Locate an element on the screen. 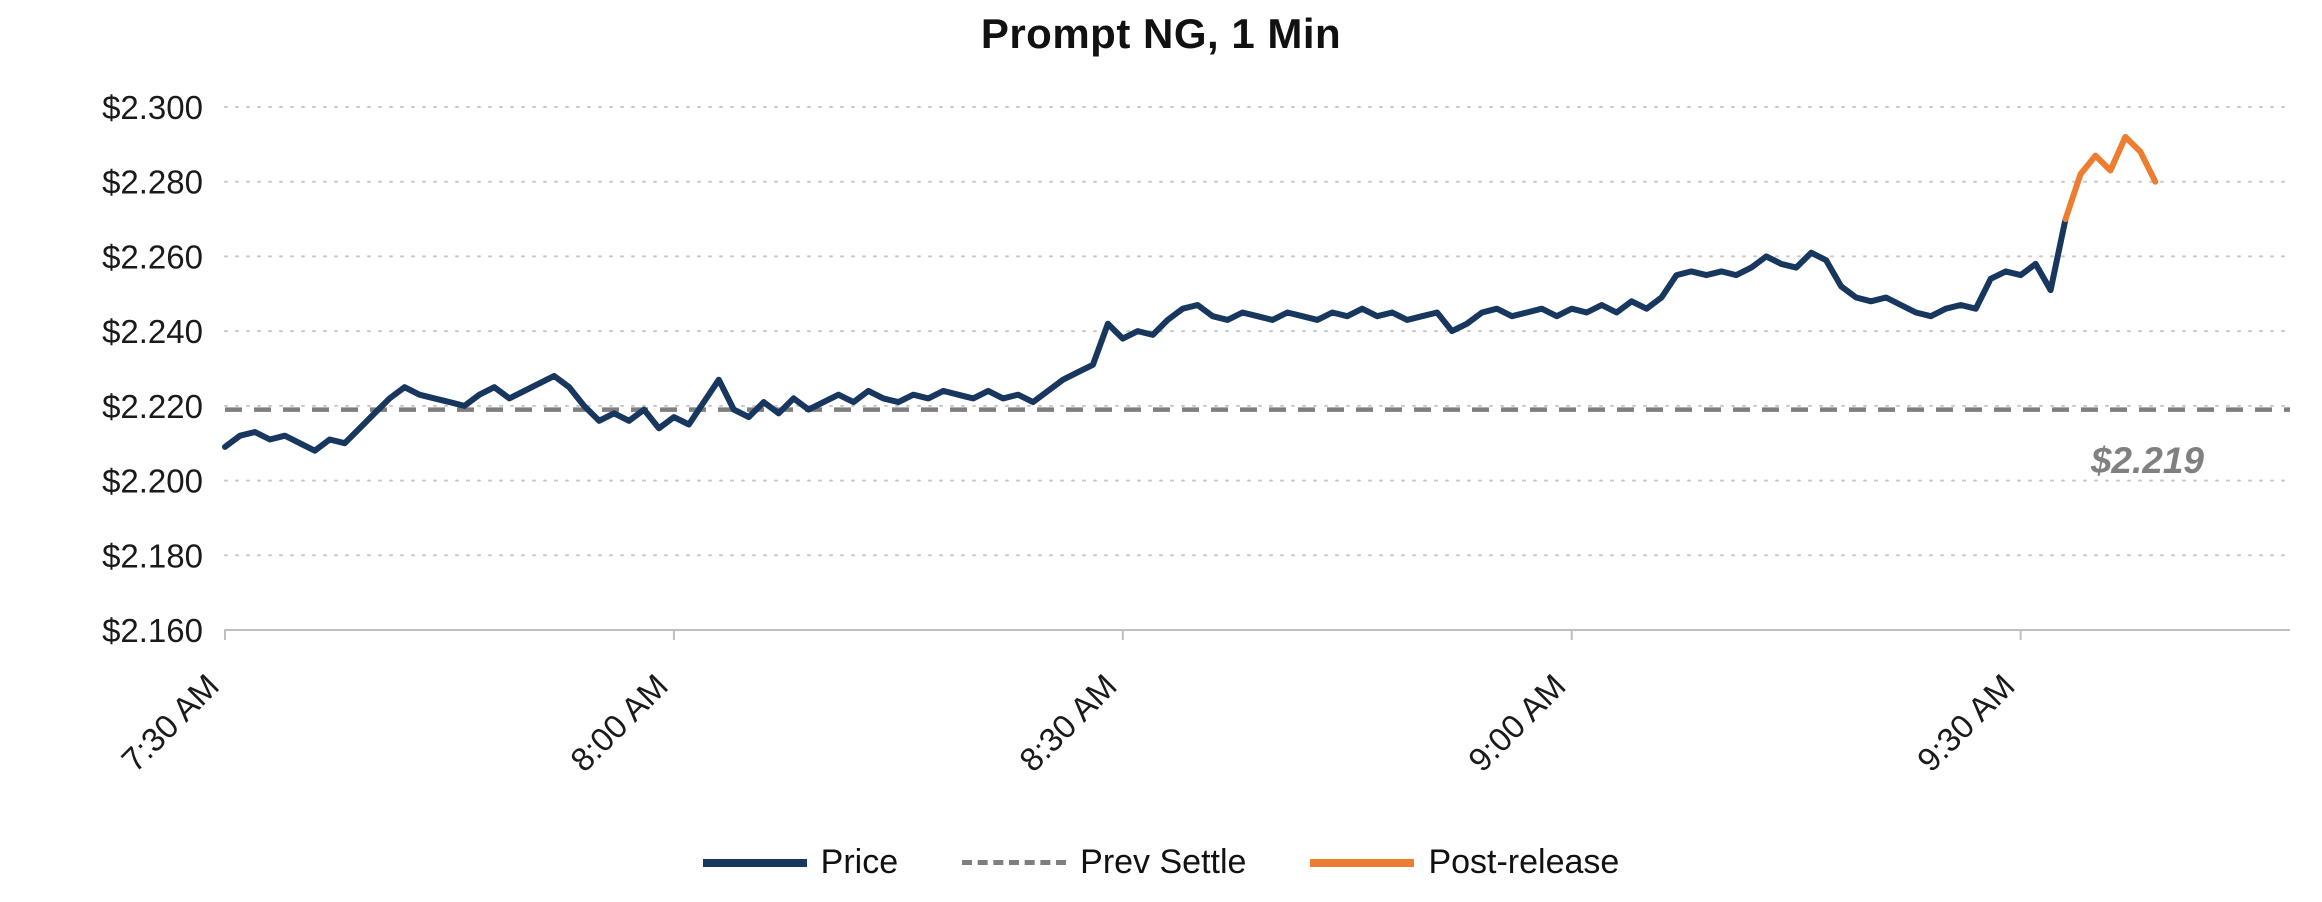 Image resolution: width=2322 pixels, height=902 pixels. post-release-line-swatch-icon is located at coordinates (1362, 862).